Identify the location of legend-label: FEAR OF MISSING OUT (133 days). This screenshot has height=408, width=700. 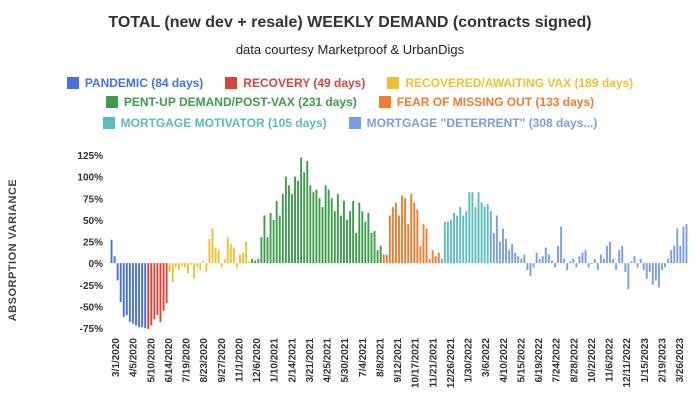
(495, 102).